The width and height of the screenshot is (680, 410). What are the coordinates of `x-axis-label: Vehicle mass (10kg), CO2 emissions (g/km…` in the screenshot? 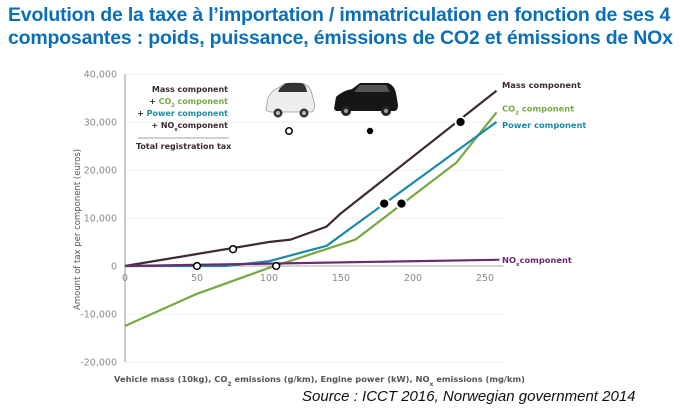 It's located at (319, 381).